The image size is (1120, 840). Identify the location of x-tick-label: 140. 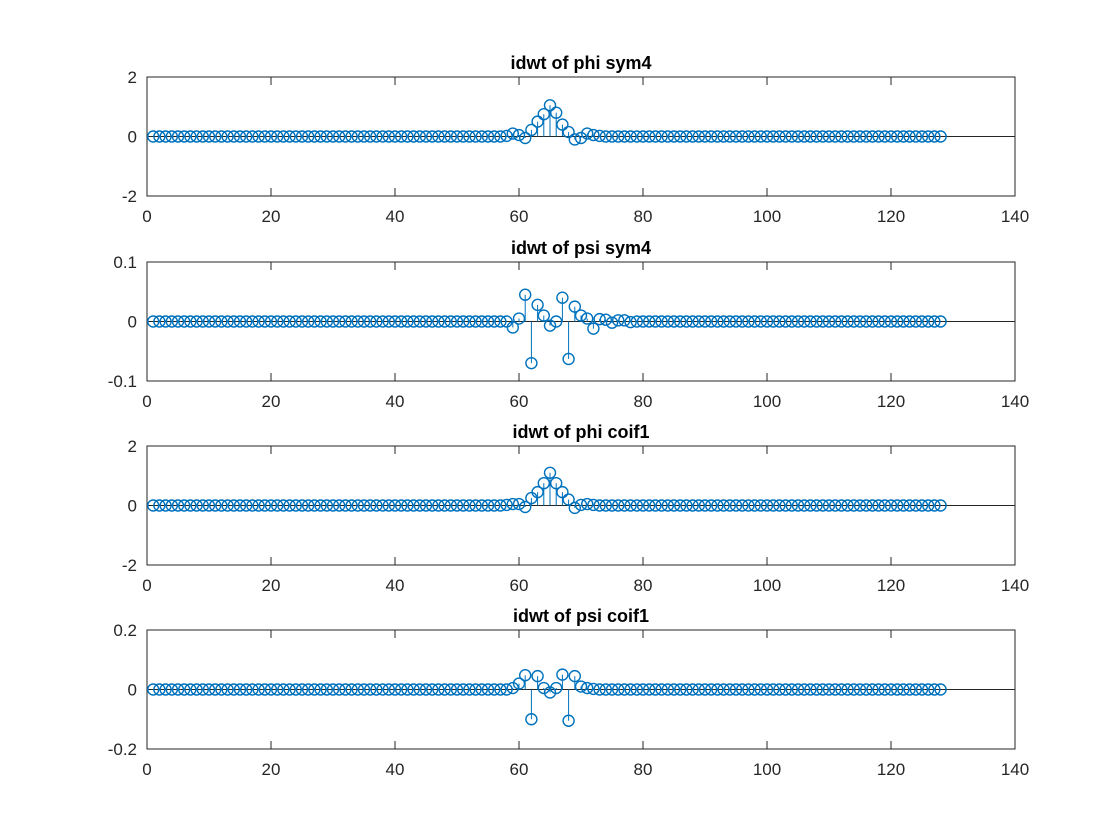
(1015, 401).